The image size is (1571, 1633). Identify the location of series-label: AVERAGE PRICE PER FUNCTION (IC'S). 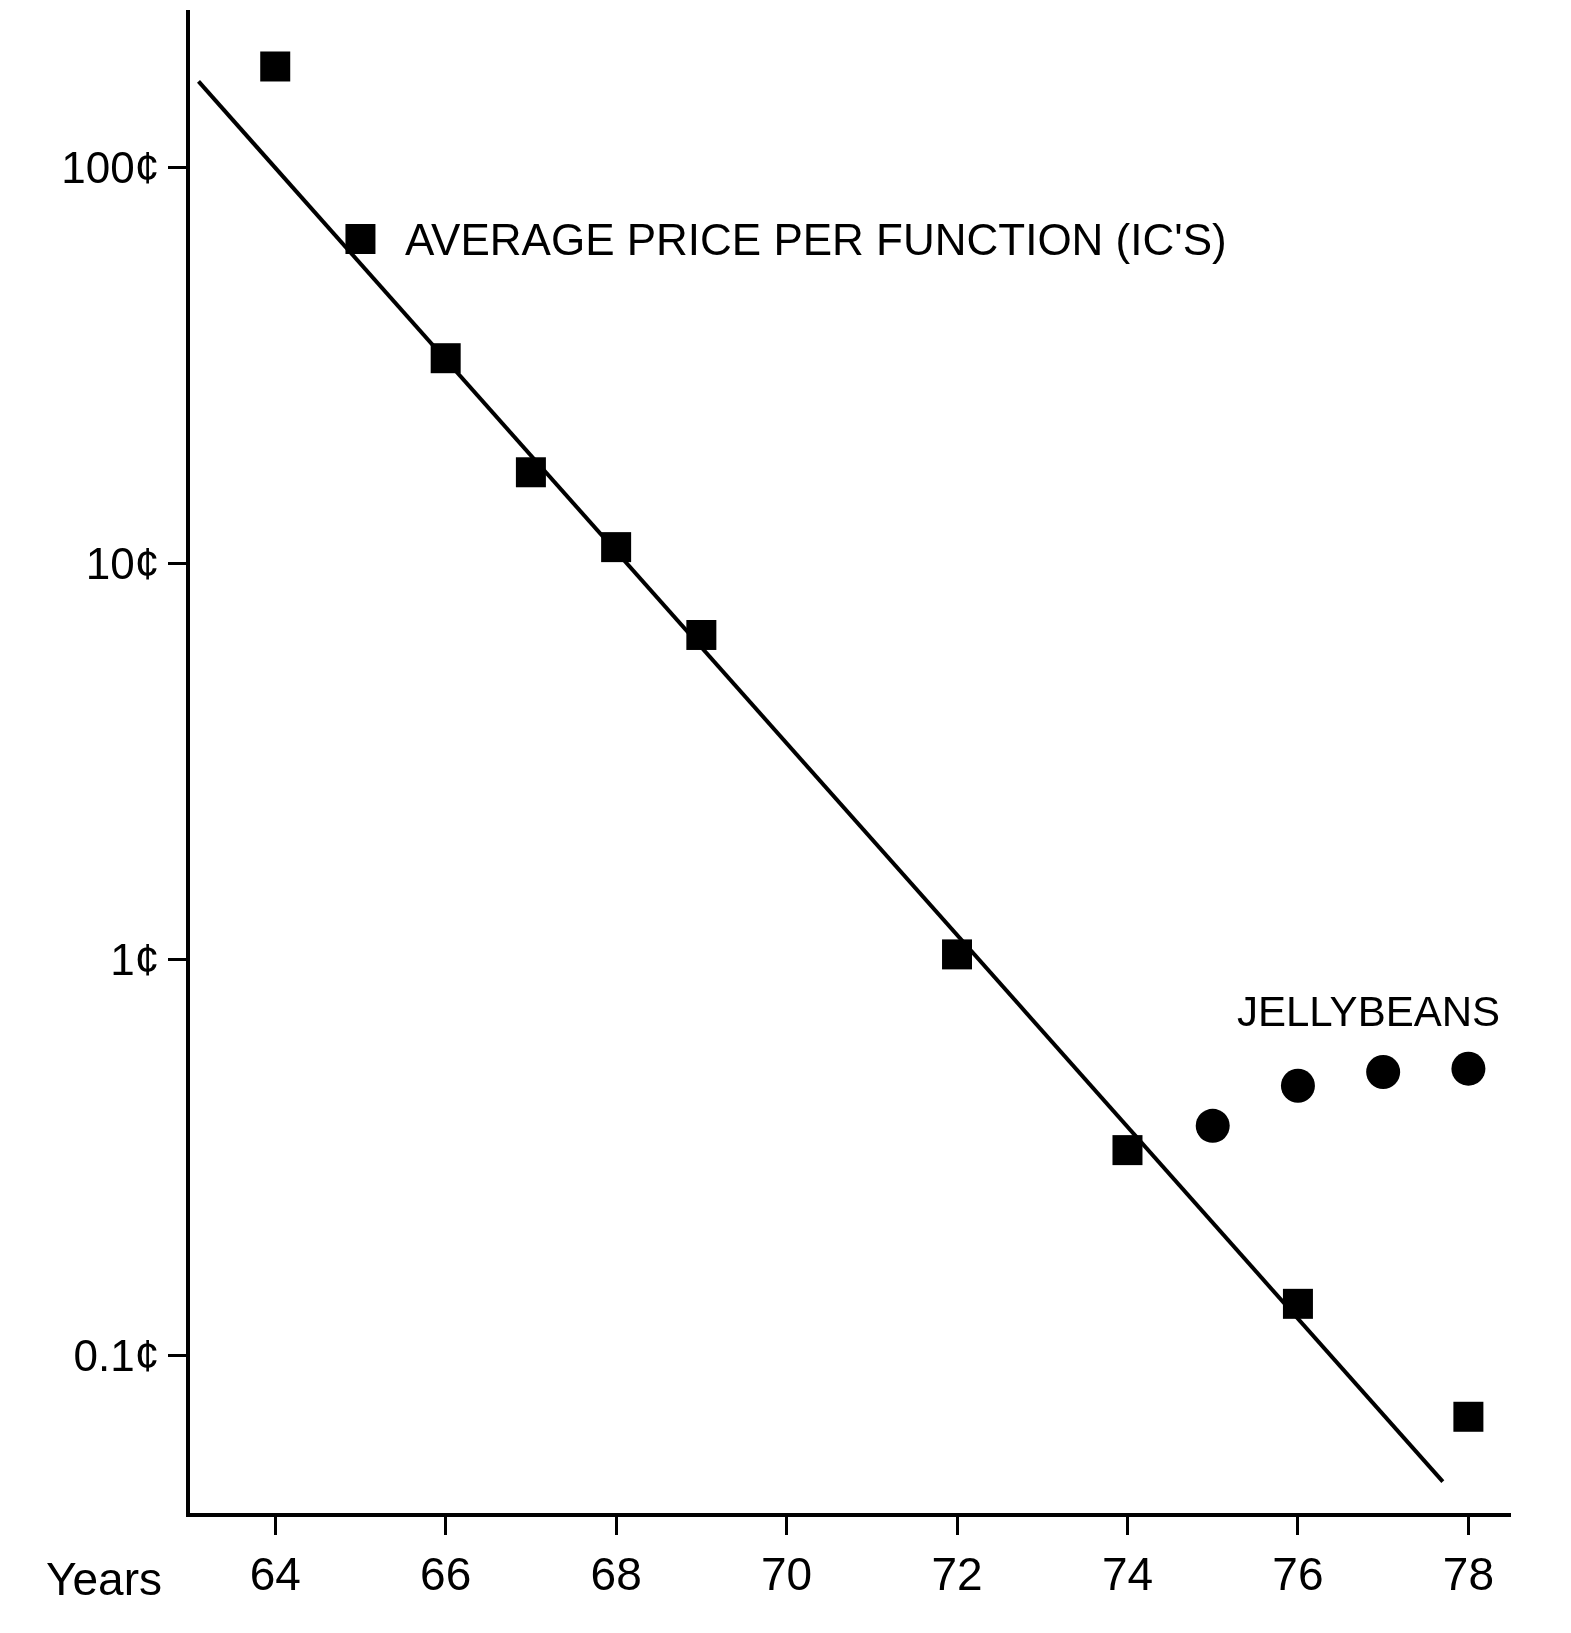
(816, 239).